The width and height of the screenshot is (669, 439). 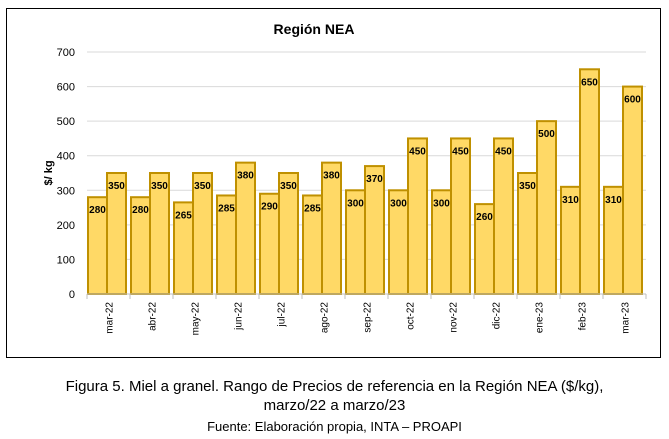 What do you see at coordinates (66, 122) in the screenshot?
I see `y-tick-label: 500` at bounding box center [66, 122].